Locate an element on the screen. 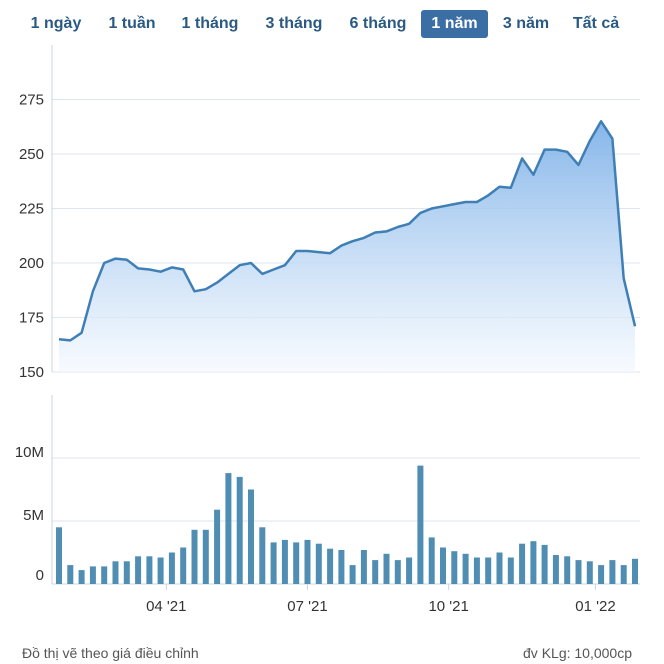  price-tick-label: 175 is located at coordinates (31, 318).